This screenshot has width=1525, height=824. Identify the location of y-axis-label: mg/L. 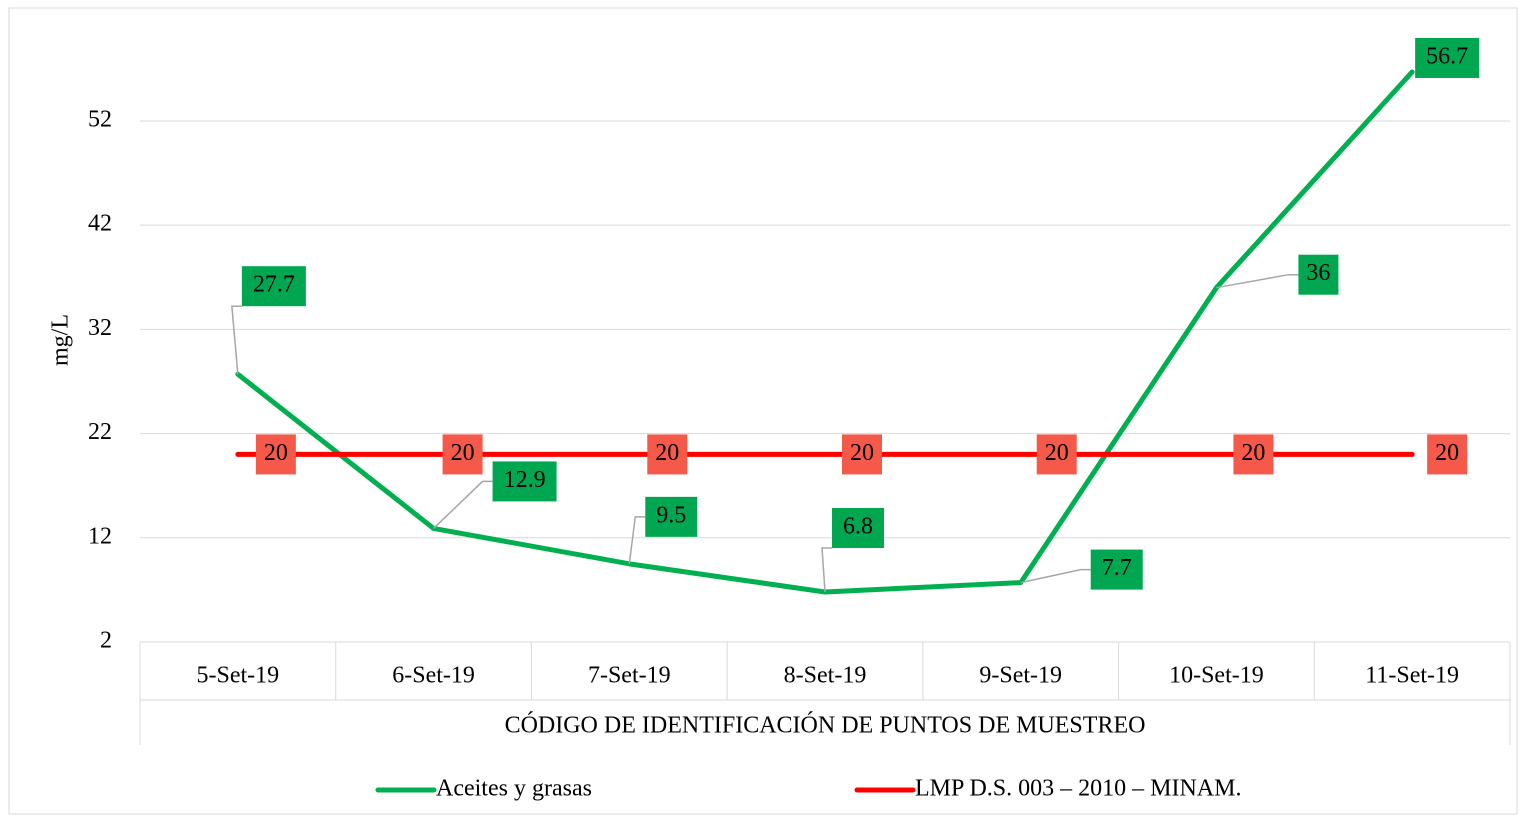
(61, 340).